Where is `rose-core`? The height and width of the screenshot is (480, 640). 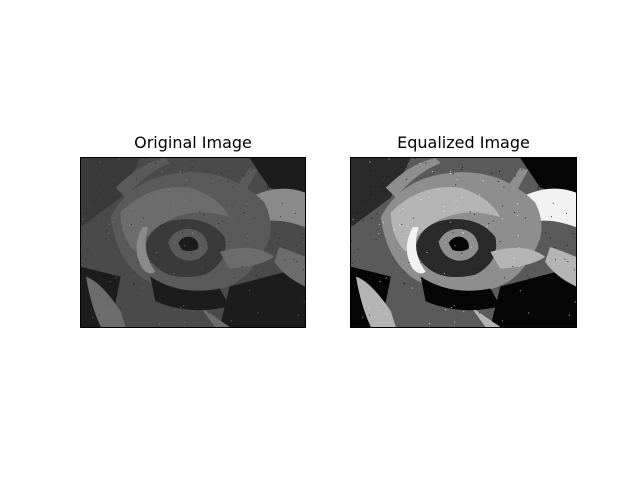
rose-core is located at coordinates (458, 244).